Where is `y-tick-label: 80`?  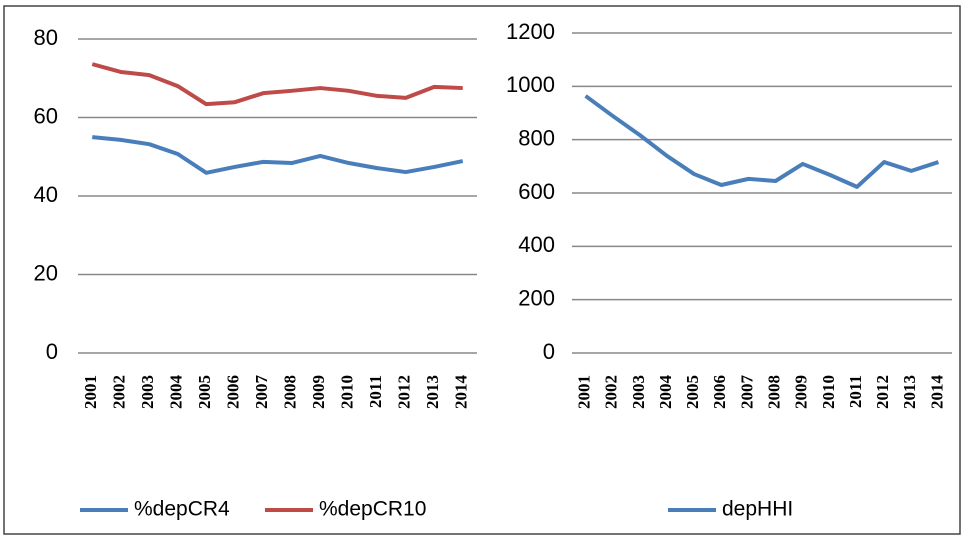
y-tick-label: 80 is located at coordinates (46, 37).